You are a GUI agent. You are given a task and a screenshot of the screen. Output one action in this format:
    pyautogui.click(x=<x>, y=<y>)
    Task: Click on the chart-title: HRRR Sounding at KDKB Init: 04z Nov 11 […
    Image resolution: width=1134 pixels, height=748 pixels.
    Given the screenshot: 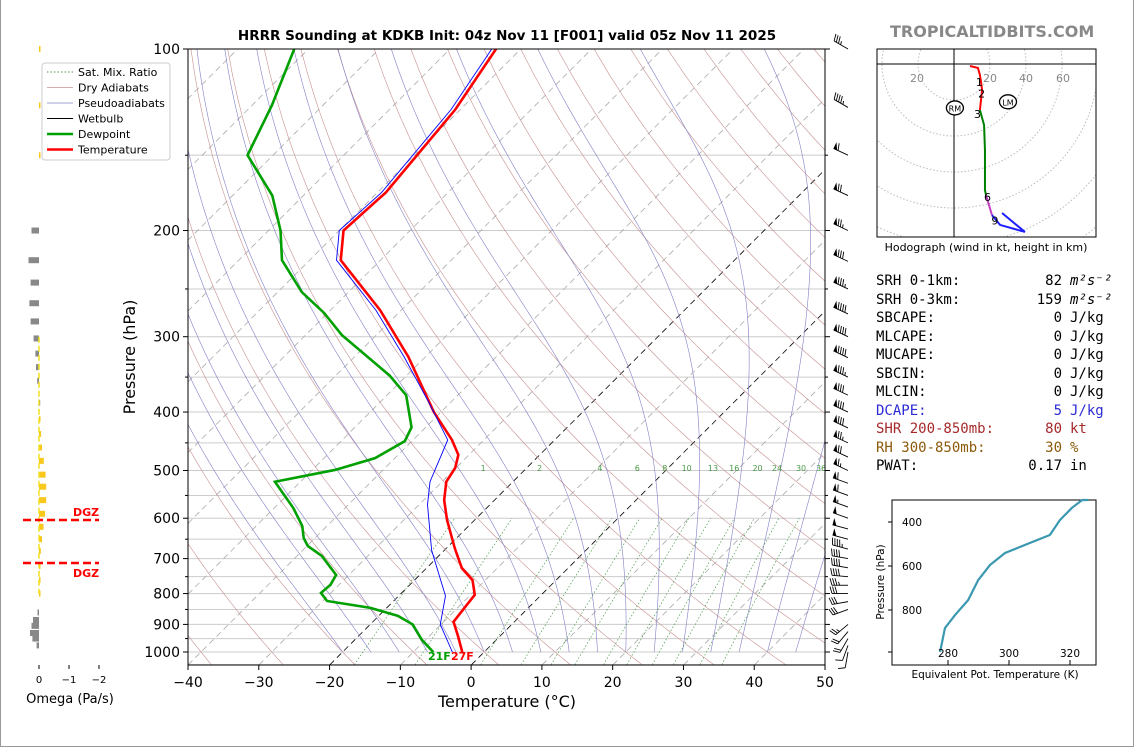 What is the action you would take?
    pyautogui.click(x=507, y=36)
    